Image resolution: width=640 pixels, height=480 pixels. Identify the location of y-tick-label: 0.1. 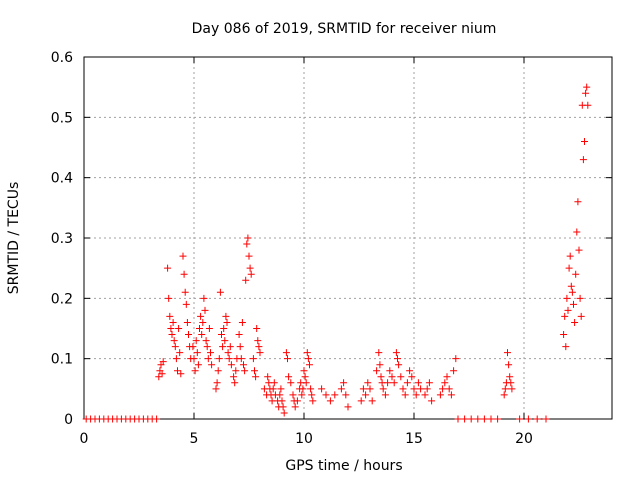
(62, 360).